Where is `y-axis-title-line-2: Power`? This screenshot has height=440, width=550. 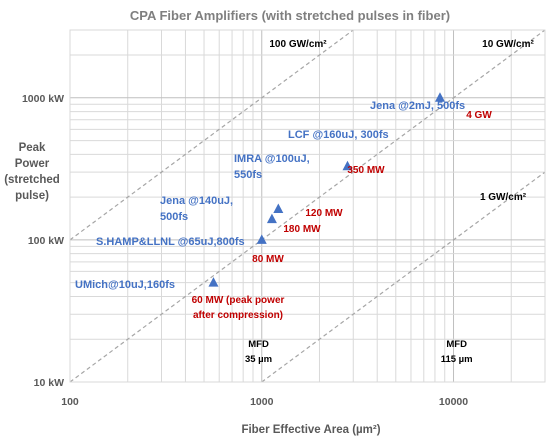 y-axis-title-line-2: Power is located at coordinates (32, 164).